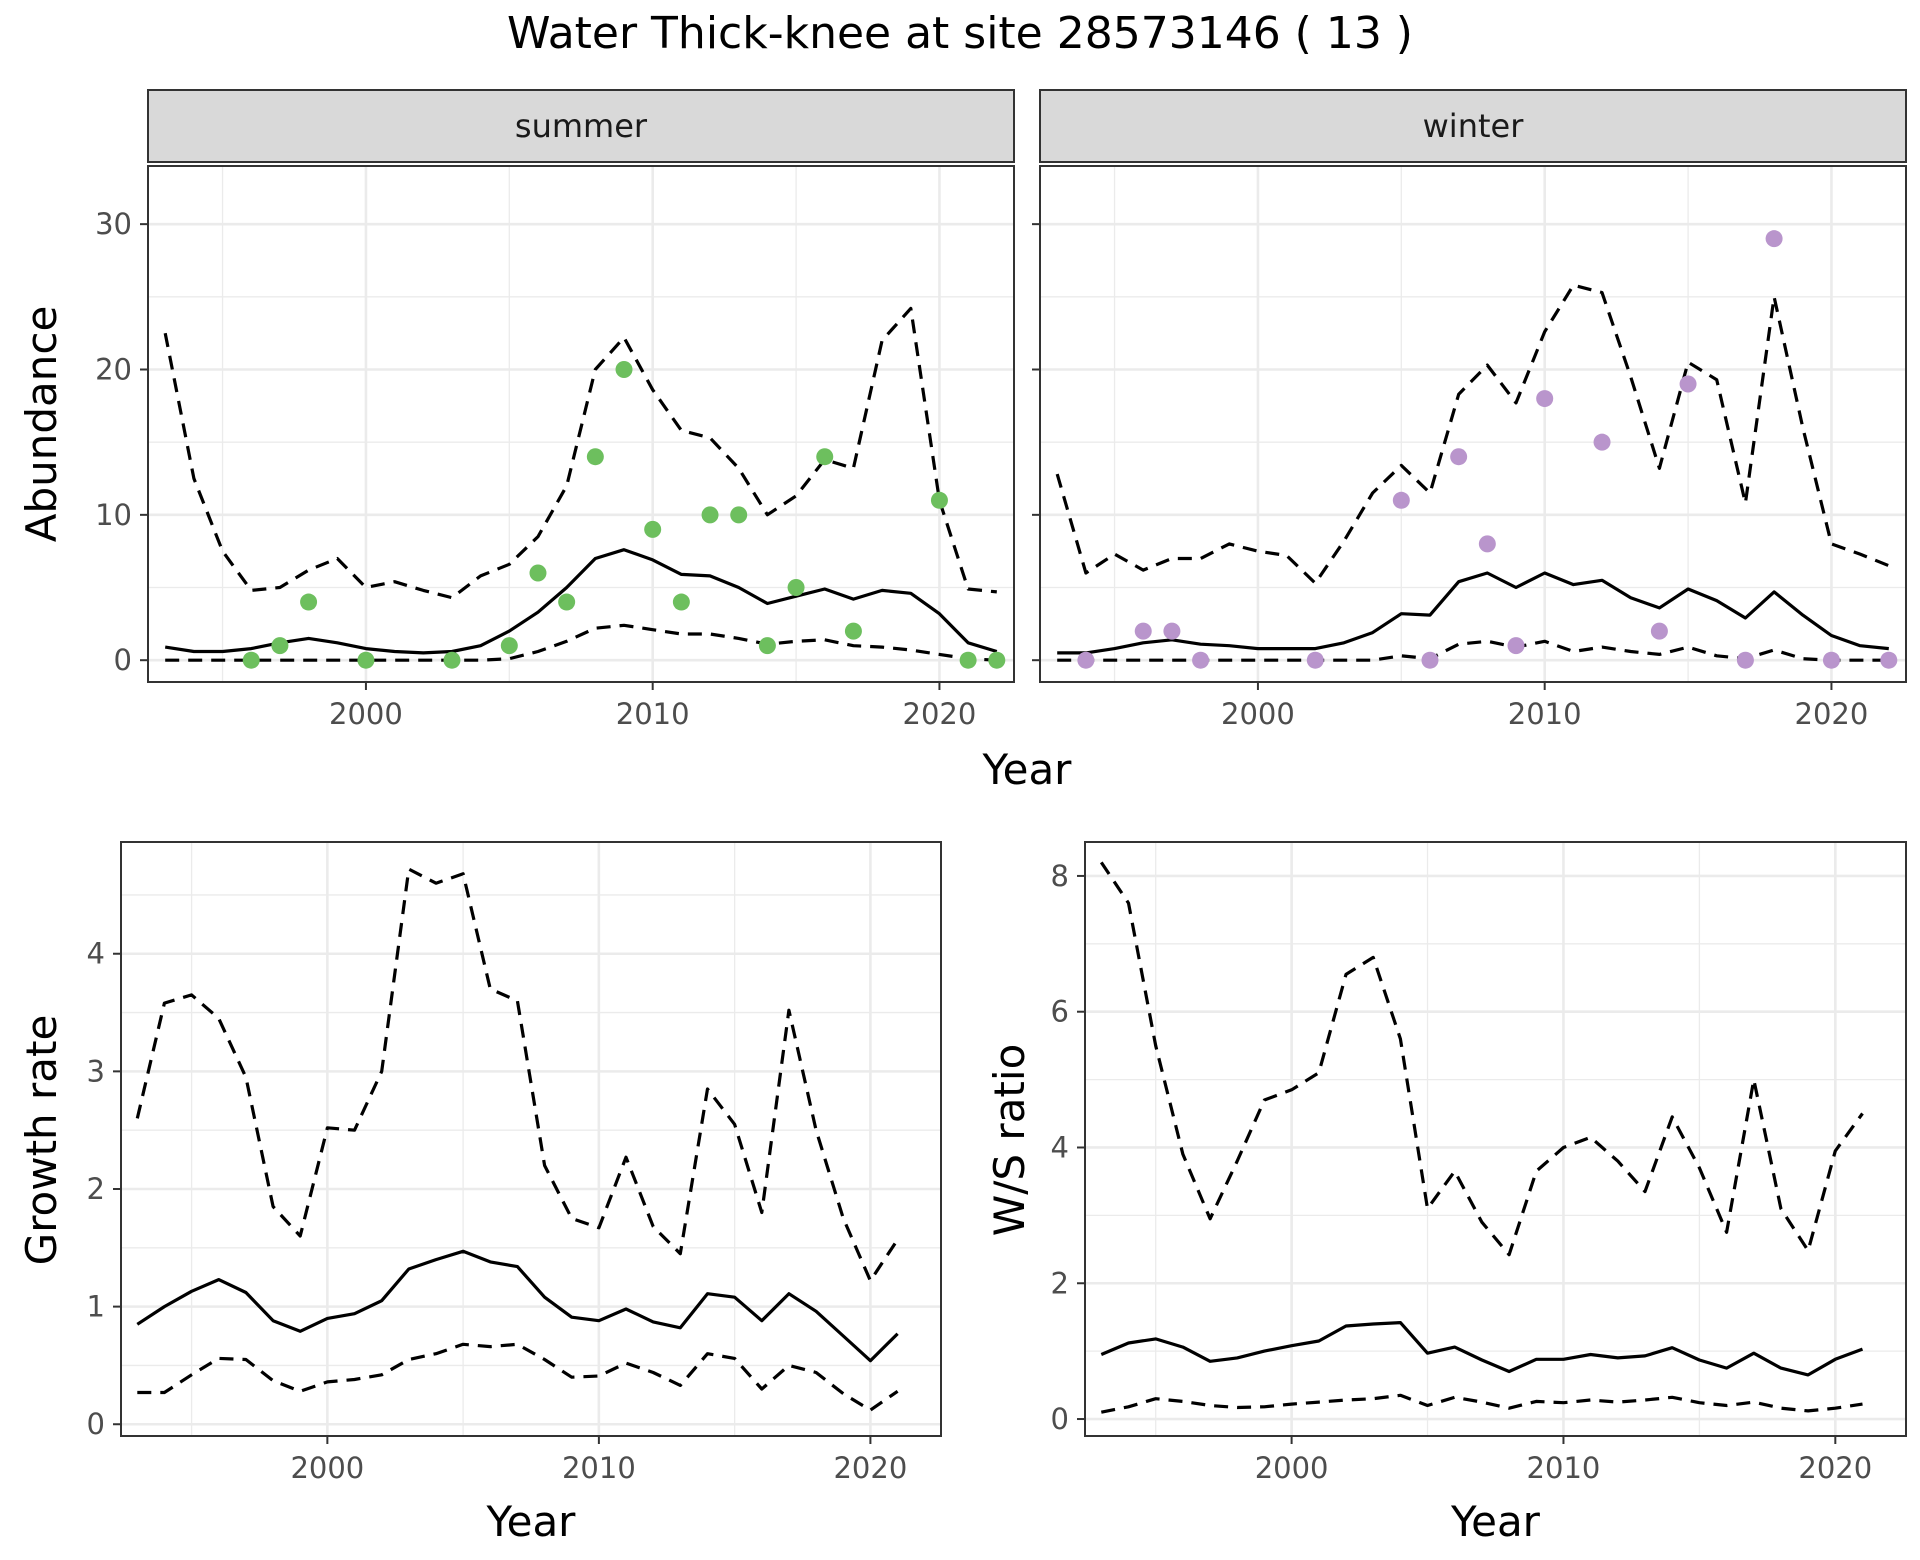  What do you see at coordinates (113, 515) in the screenshot?
I see `y-tick-label: 10` at bounding box center [113, 515].